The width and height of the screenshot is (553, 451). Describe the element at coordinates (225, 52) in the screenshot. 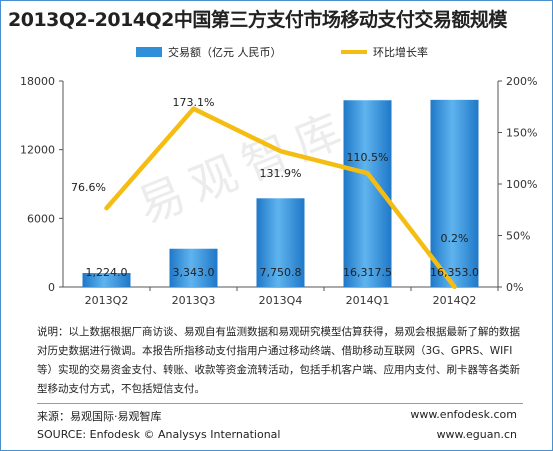

I see `legend-label-bar: 交易额（亿元 人民币）` at that location.